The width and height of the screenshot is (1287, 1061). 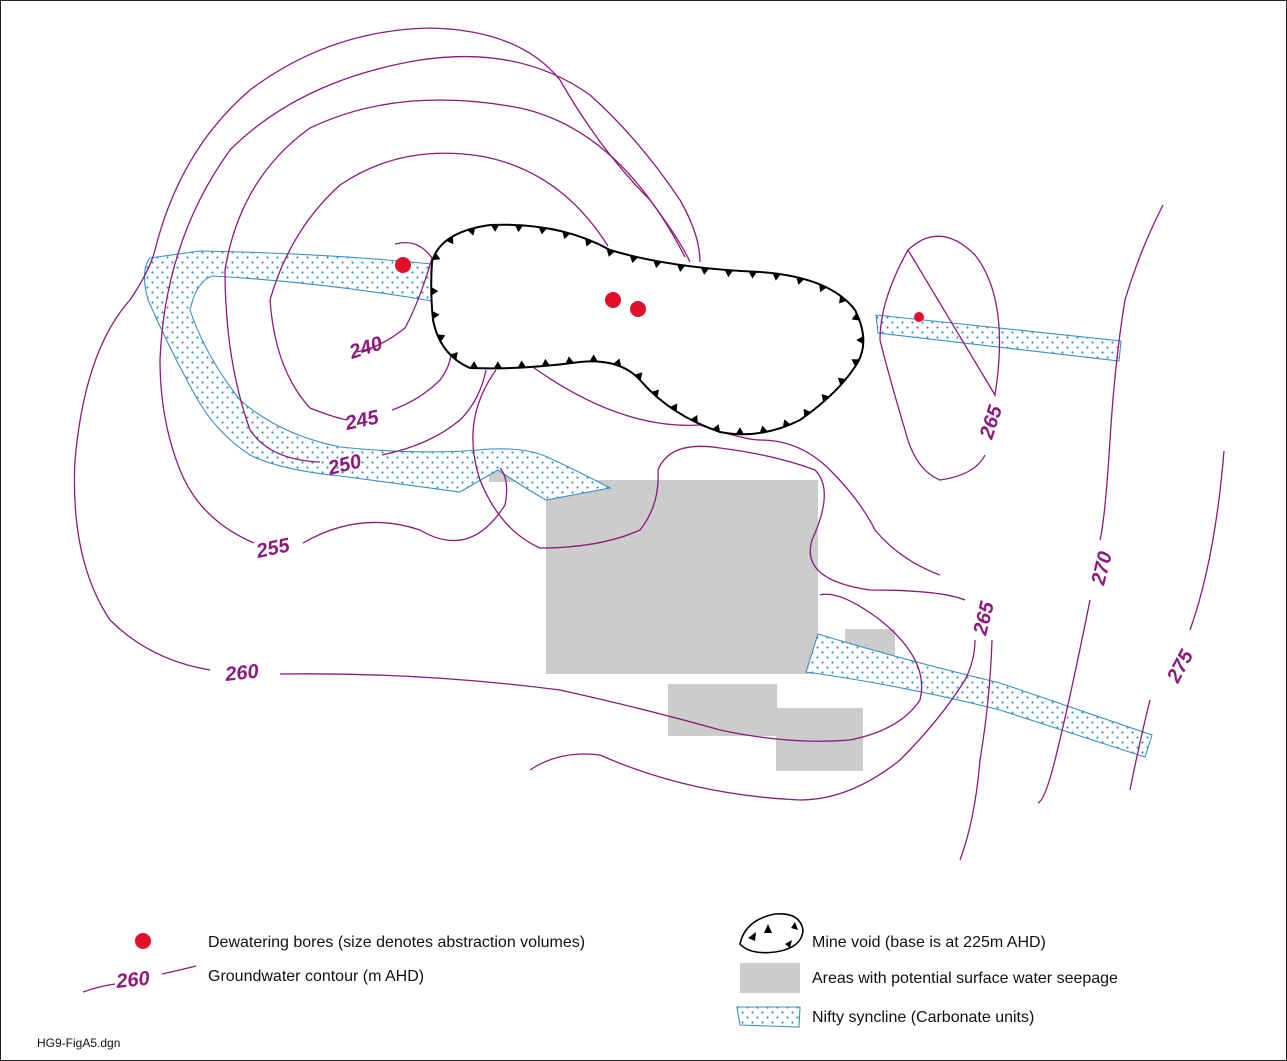 I want to click on contour-label-240: 240, so click(x=365, y=349).